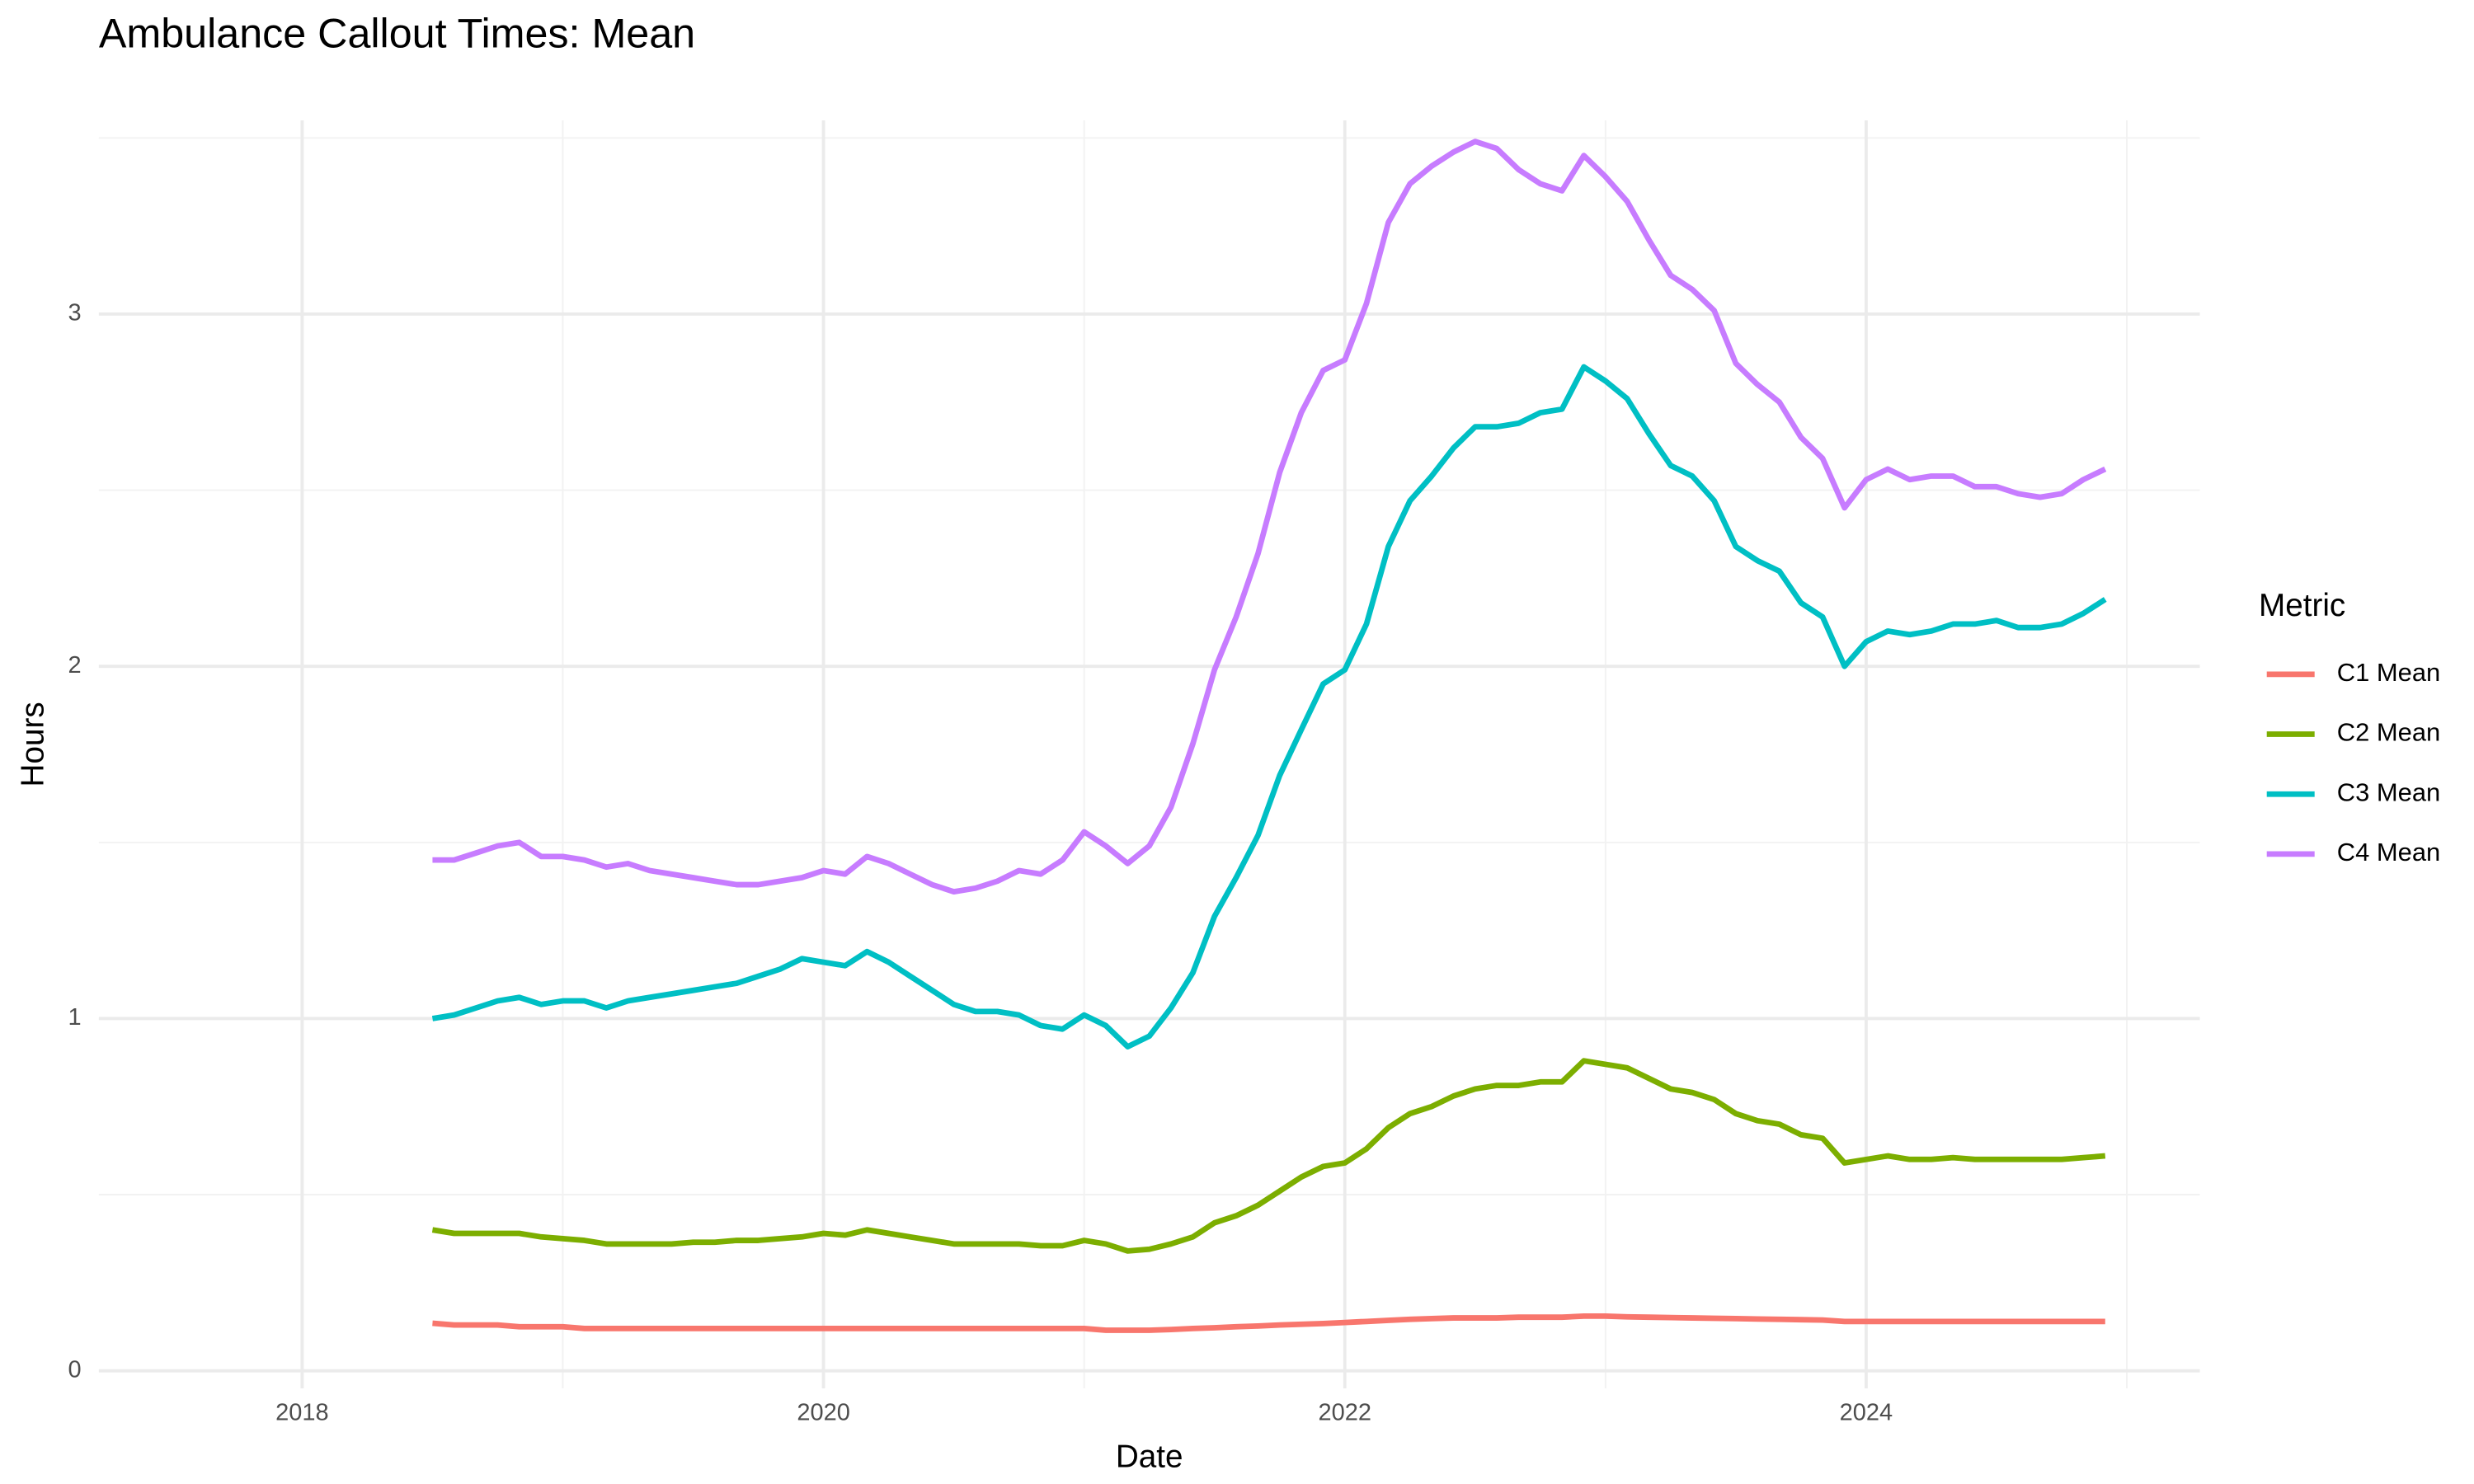 This screenshot has width=2474, height=1484. I want to click on chart-title: Ambulance Callout Times: Mean, so click(397, 34).